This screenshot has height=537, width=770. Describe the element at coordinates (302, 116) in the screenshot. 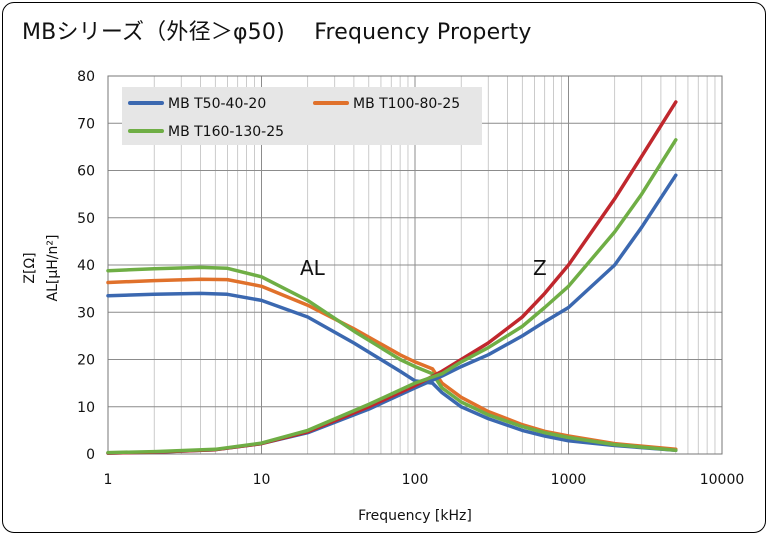

I see `legend-box` at that location.